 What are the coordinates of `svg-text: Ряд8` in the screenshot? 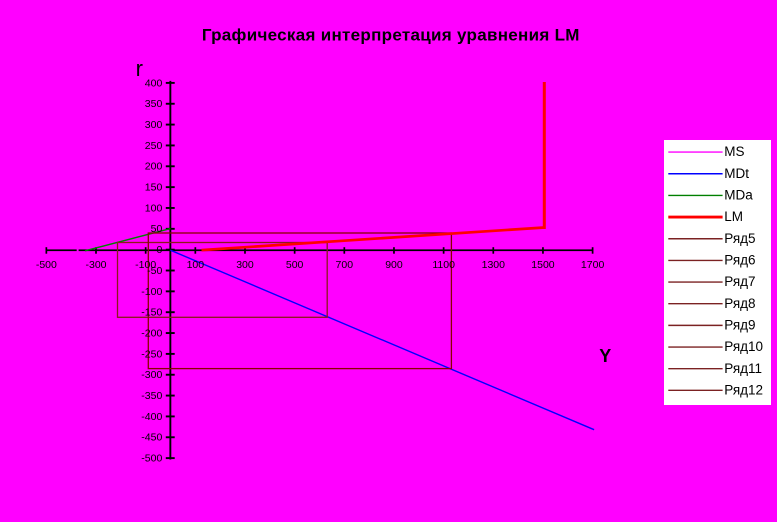 It's located at (739, 303).